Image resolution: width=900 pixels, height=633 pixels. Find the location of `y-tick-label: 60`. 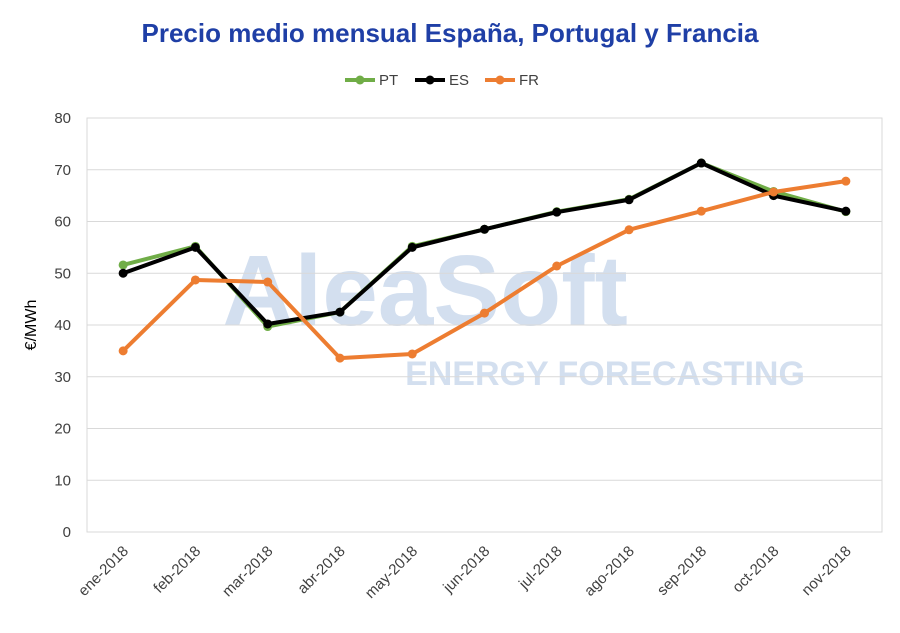

y-tick-label: 60 is located at coordinates (62, 222).